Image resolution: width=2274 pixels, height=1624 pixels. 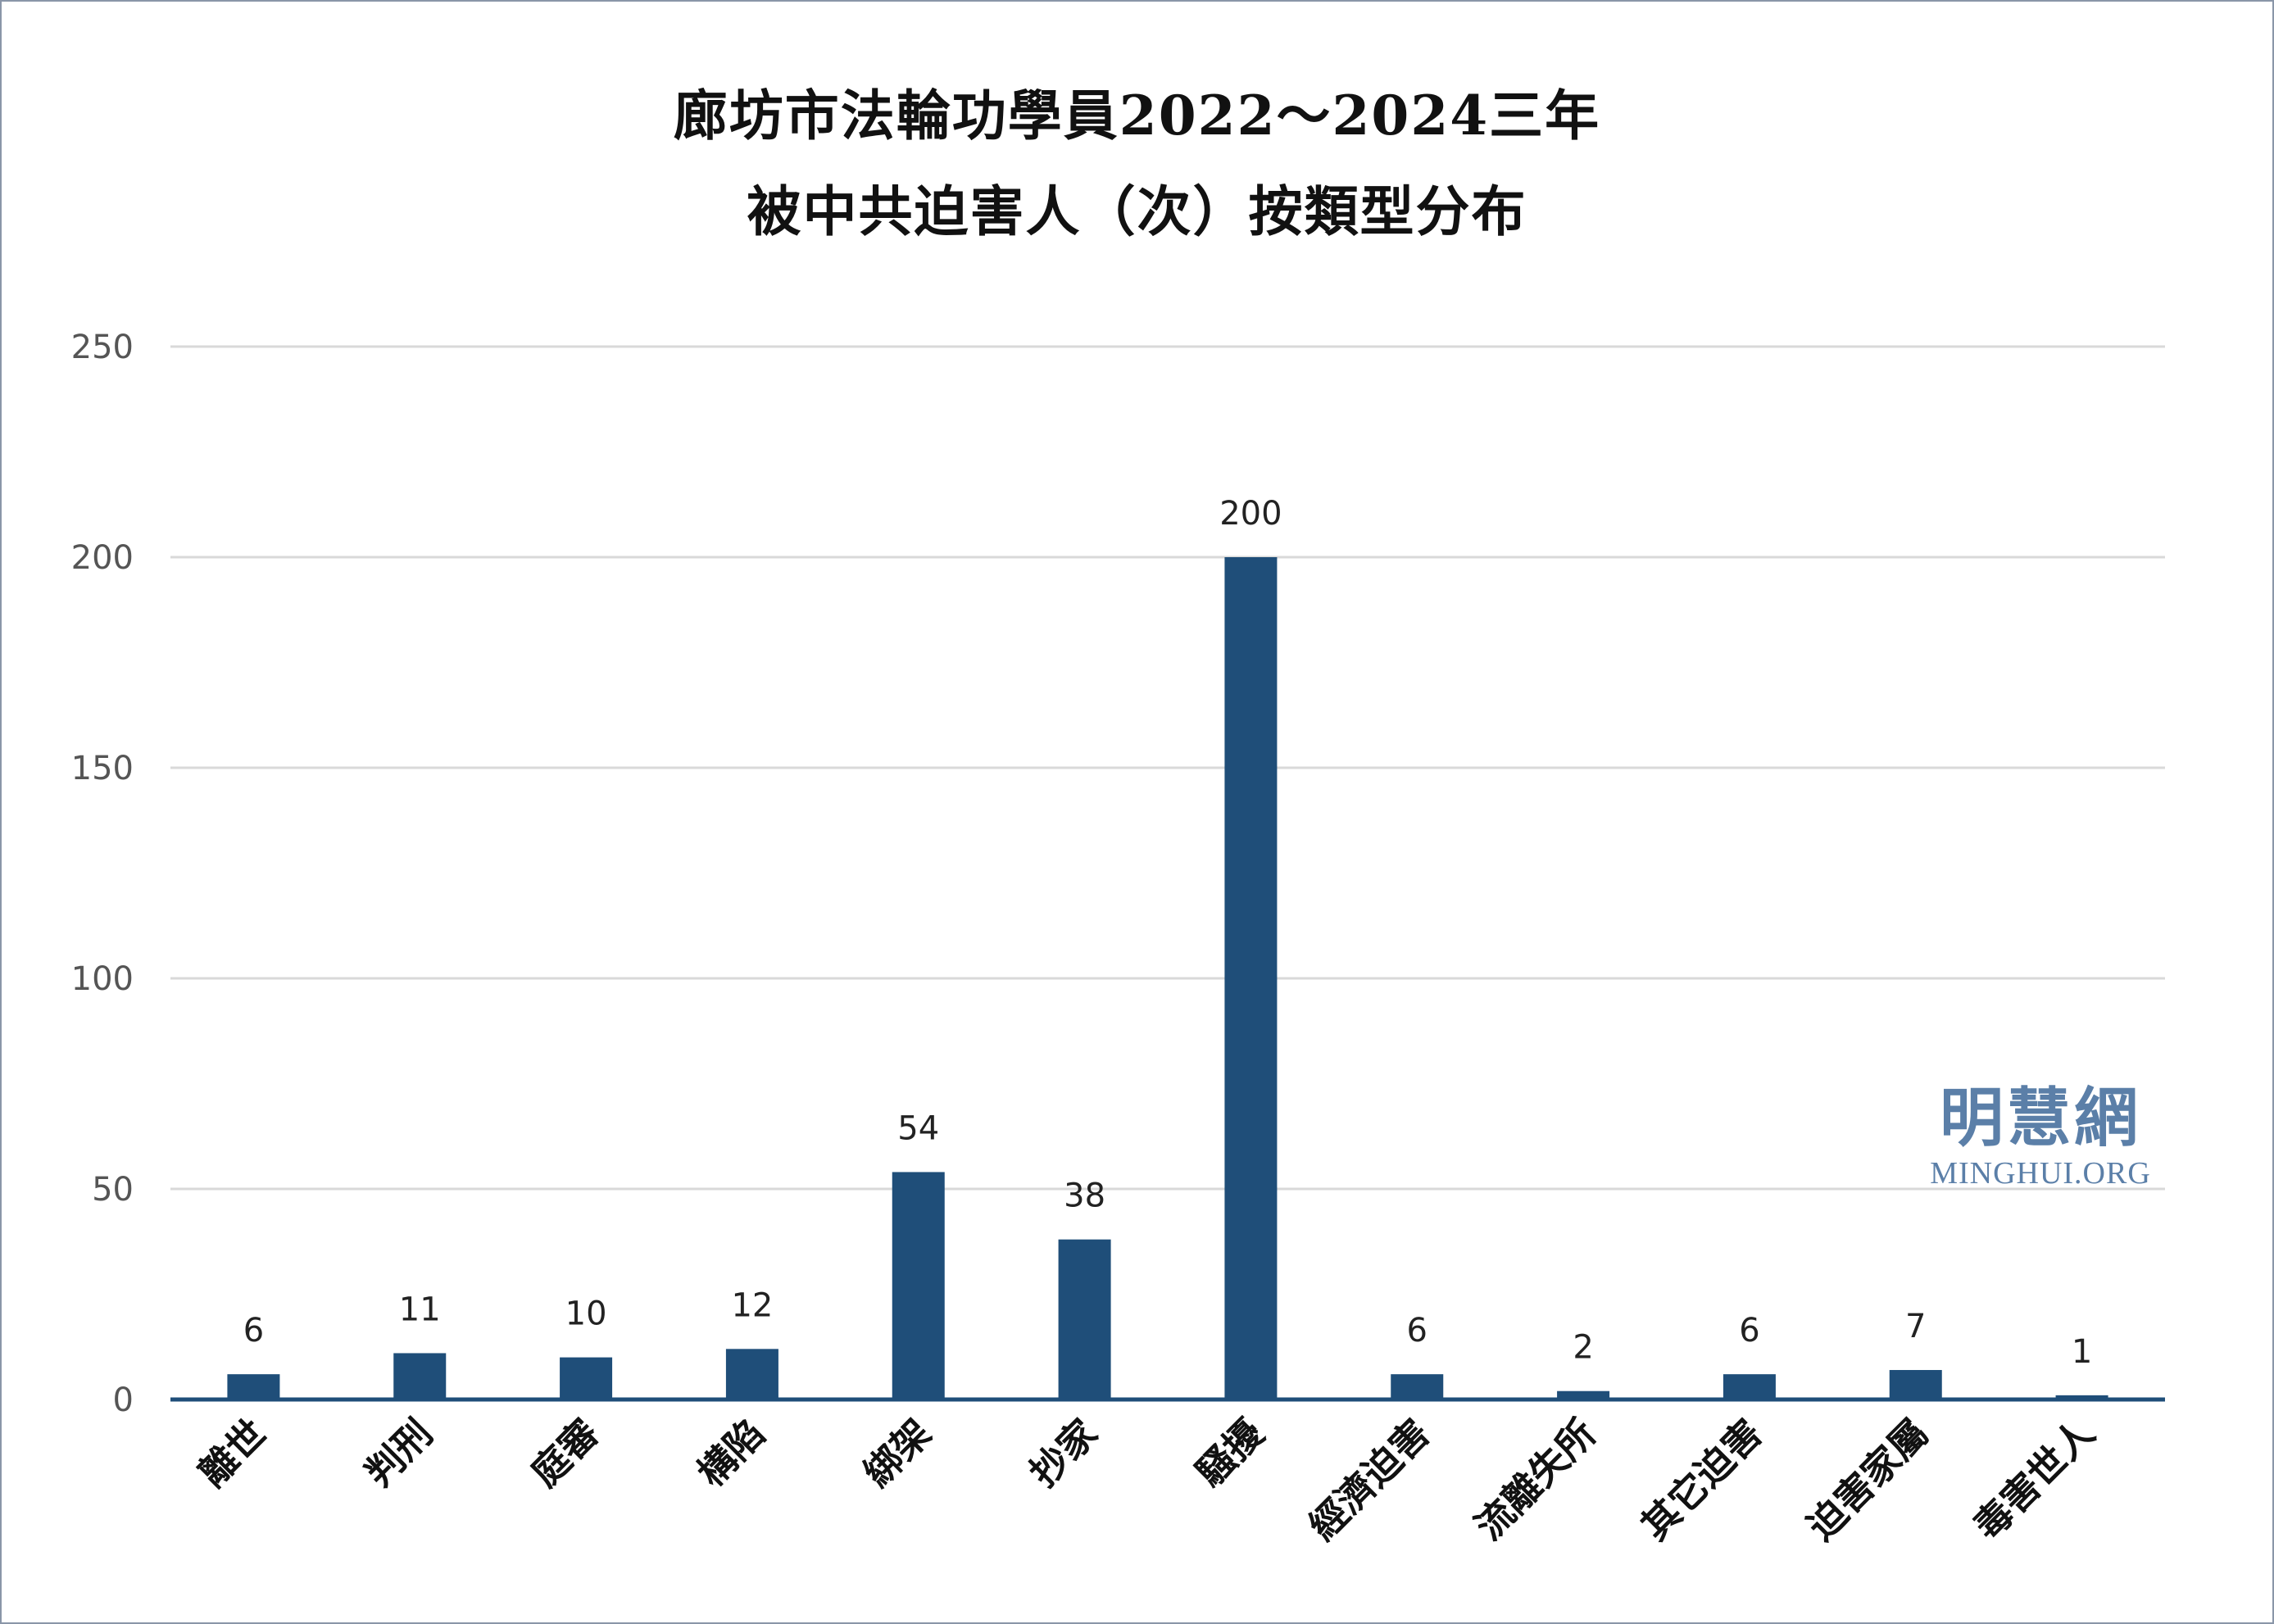 I want to click on y-tick-label-0: 0, so click(x=123, y=1400).